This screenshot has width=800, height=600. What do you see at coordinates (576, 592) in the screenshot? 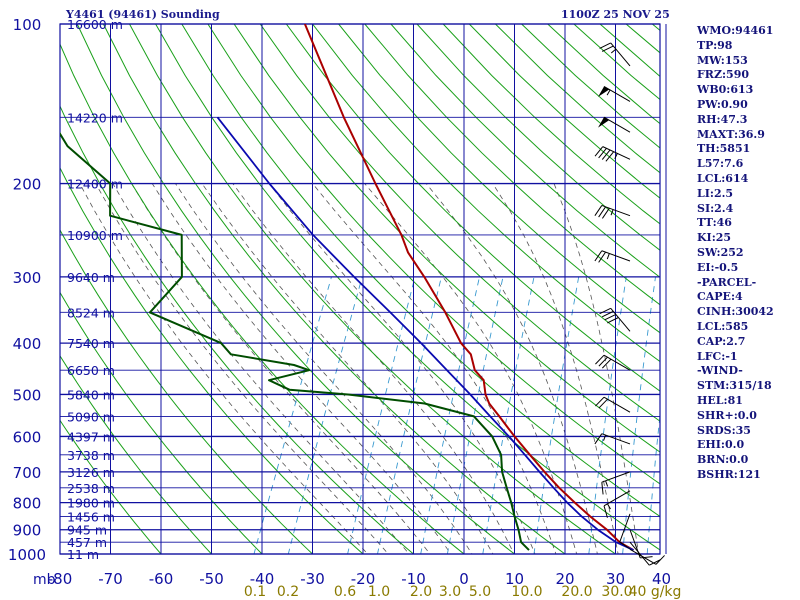
I see `mixing-ratio-label: 20.0` at bounding box center [576, 592].